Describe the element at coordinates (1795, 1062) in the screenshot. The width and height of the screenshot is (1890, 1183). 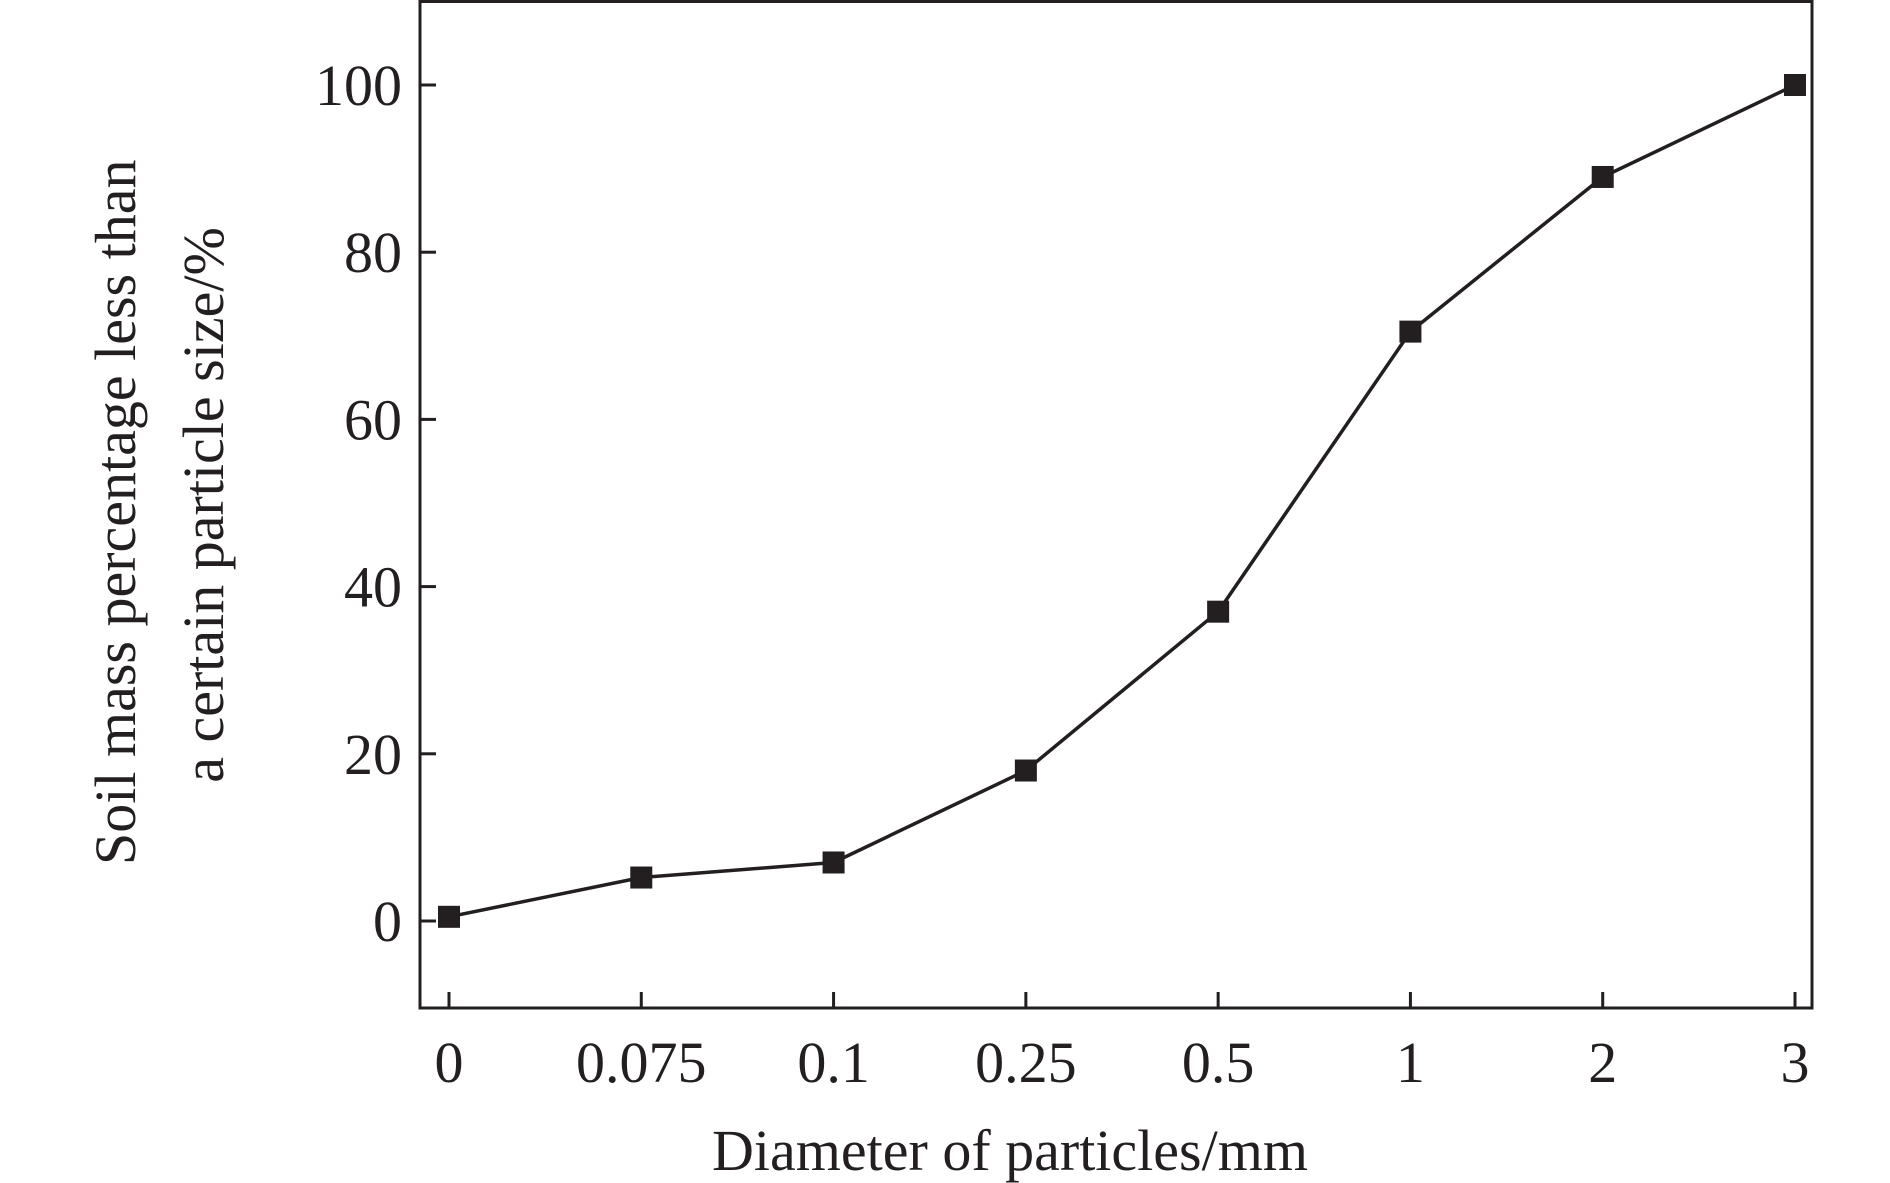
I see `x-tick-label: 3` at that location.